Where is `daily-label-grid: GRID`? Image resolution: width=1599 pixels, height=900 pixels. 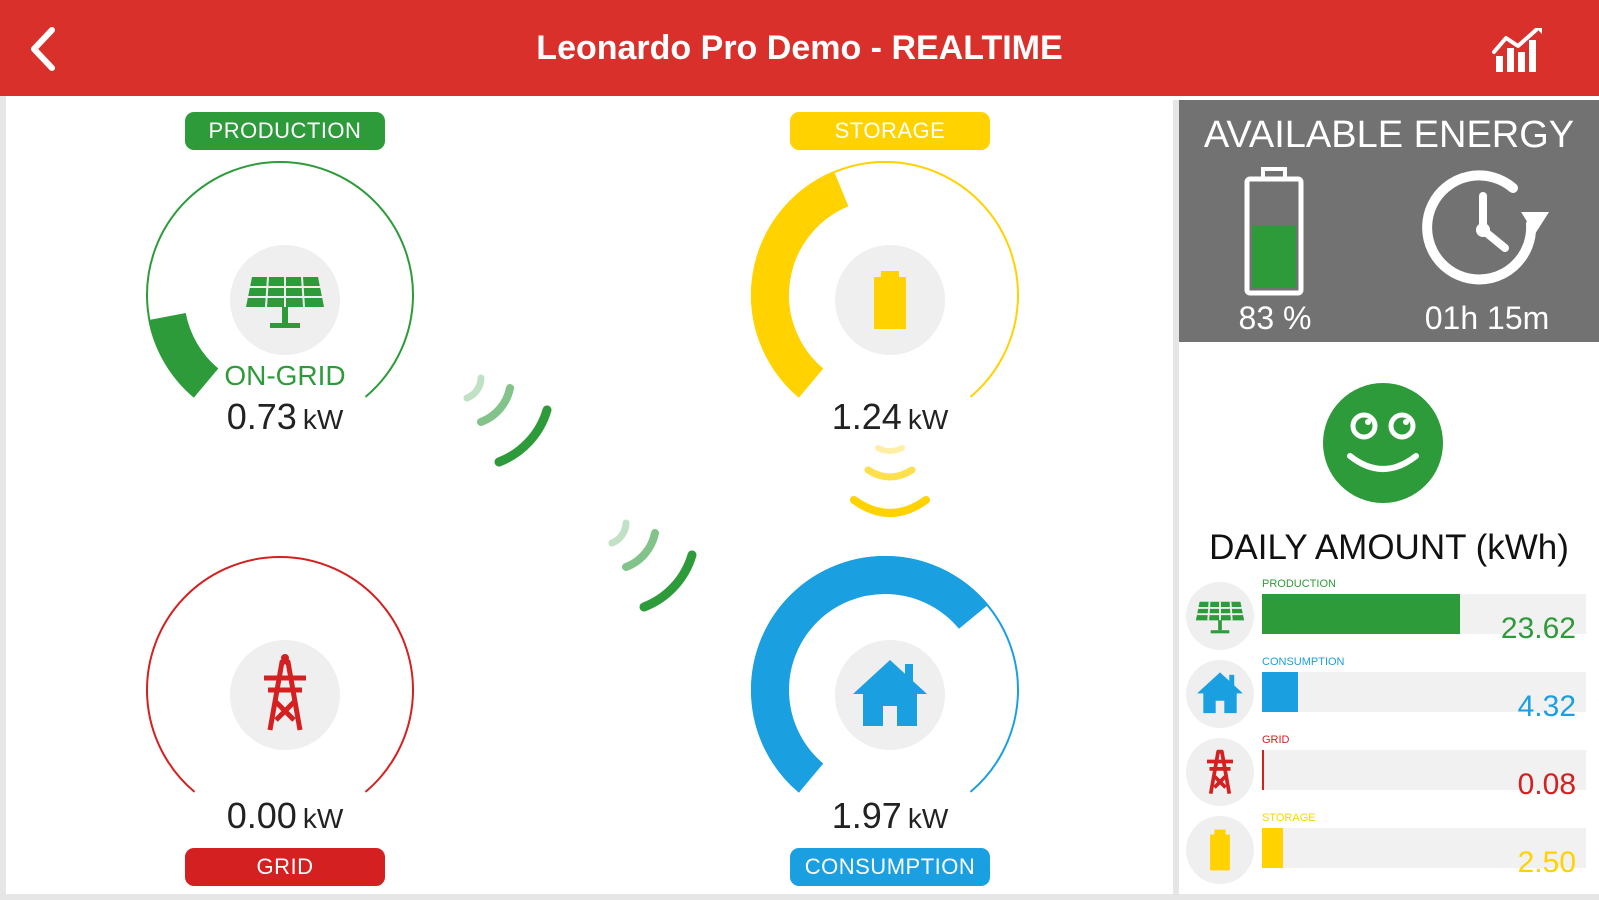
daily-label-grid: GRID is located at coordinates (1276, 740).